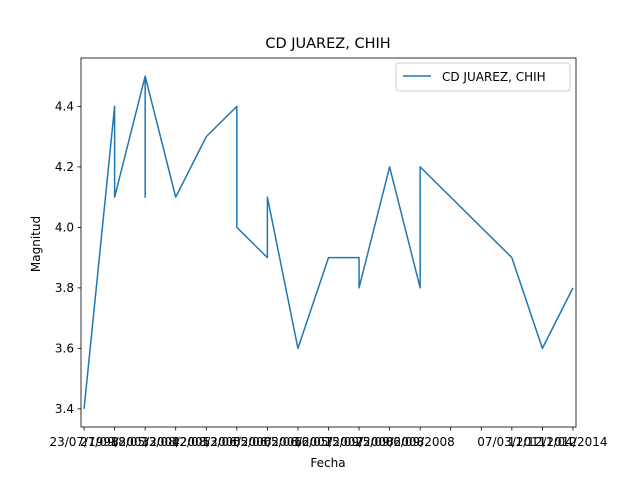 The image size is (640, 480). I want to click on x-tick-label: 05/06/2006, so click(267, 442).